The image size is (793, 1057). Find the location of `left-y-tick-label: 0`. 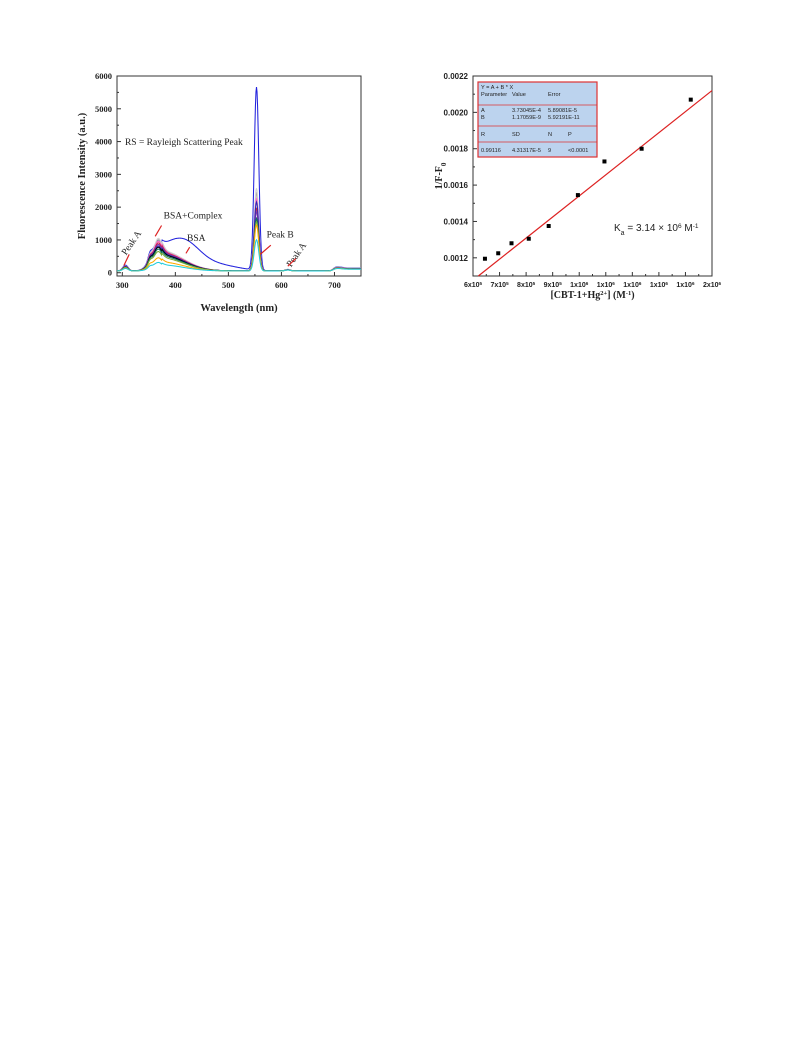

left-y-tick-label: 0 is located at coordinates (110, 273).